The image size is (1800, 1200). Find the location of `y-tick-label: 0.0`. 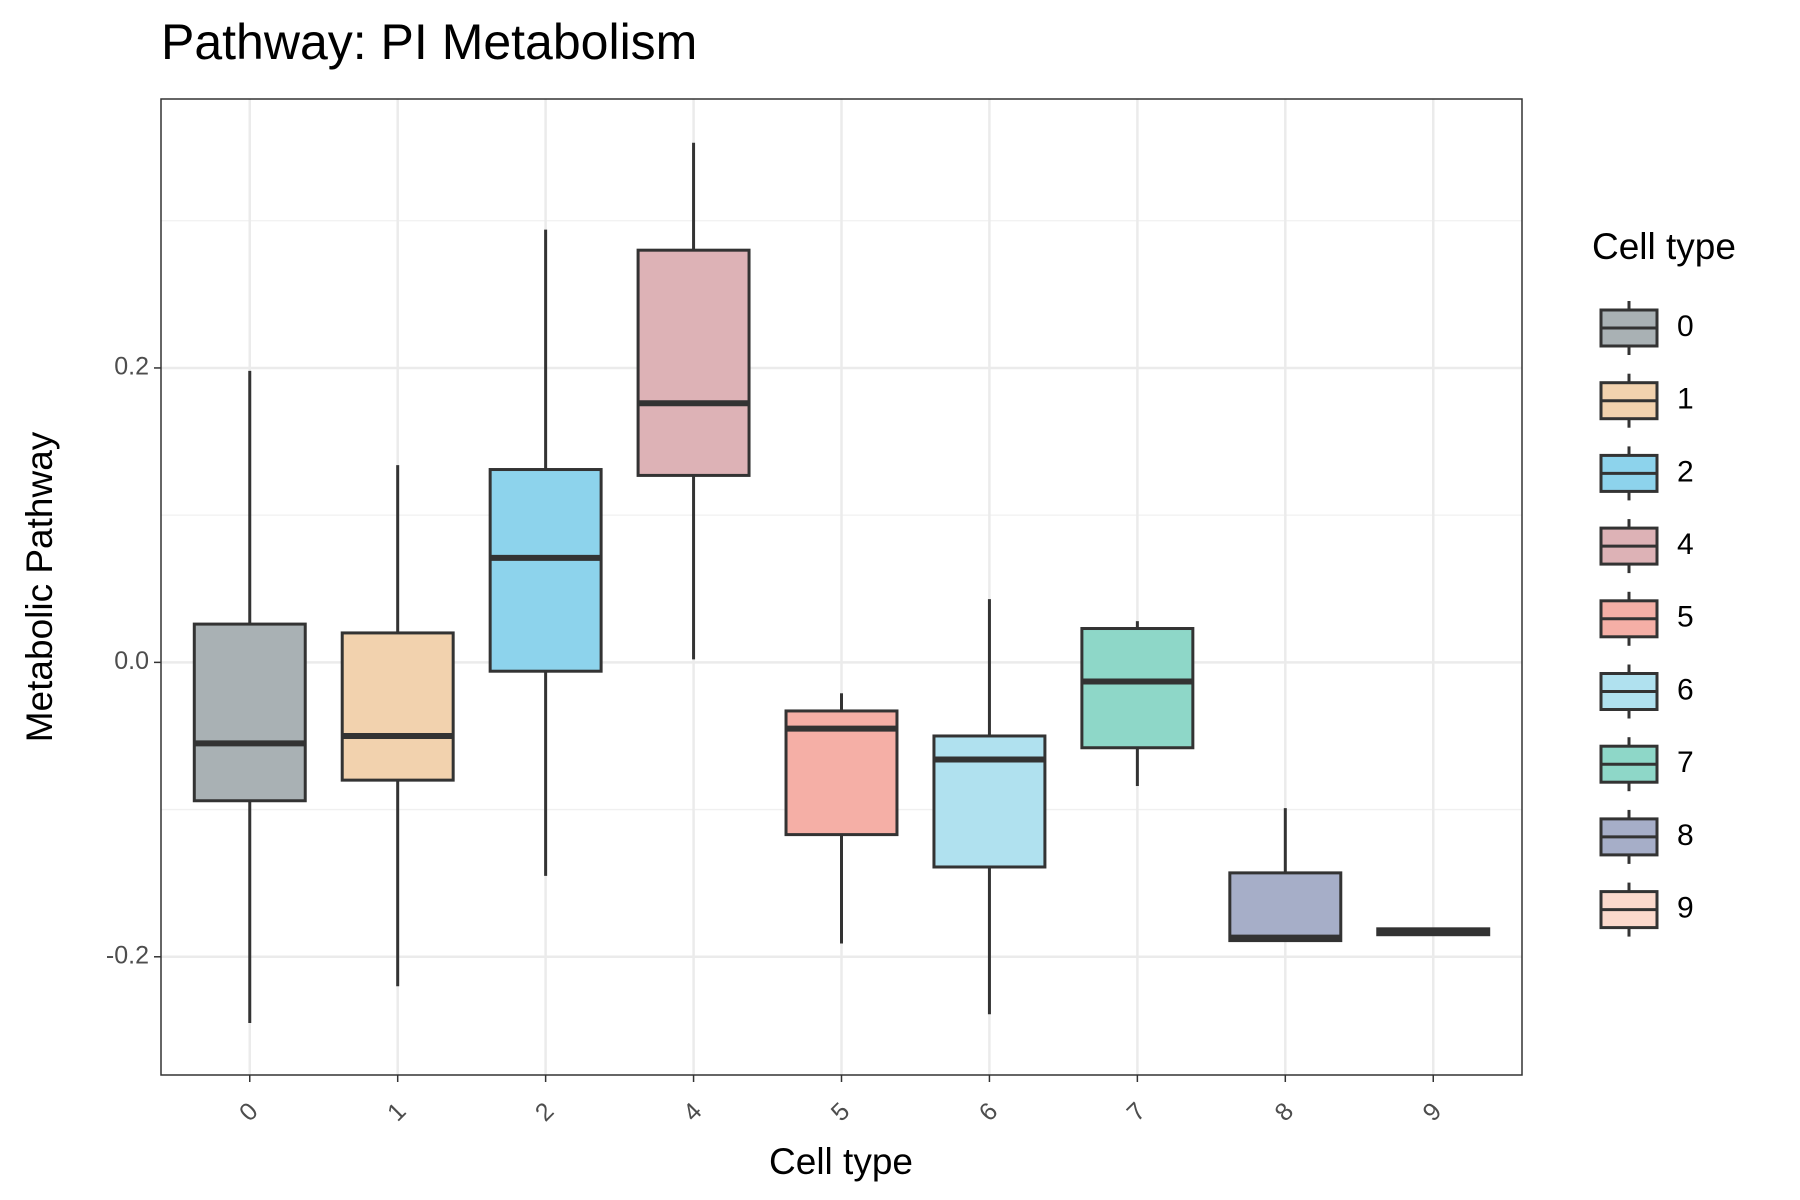

y-tick-label: 0.0 is located at coordinates (131, 661).